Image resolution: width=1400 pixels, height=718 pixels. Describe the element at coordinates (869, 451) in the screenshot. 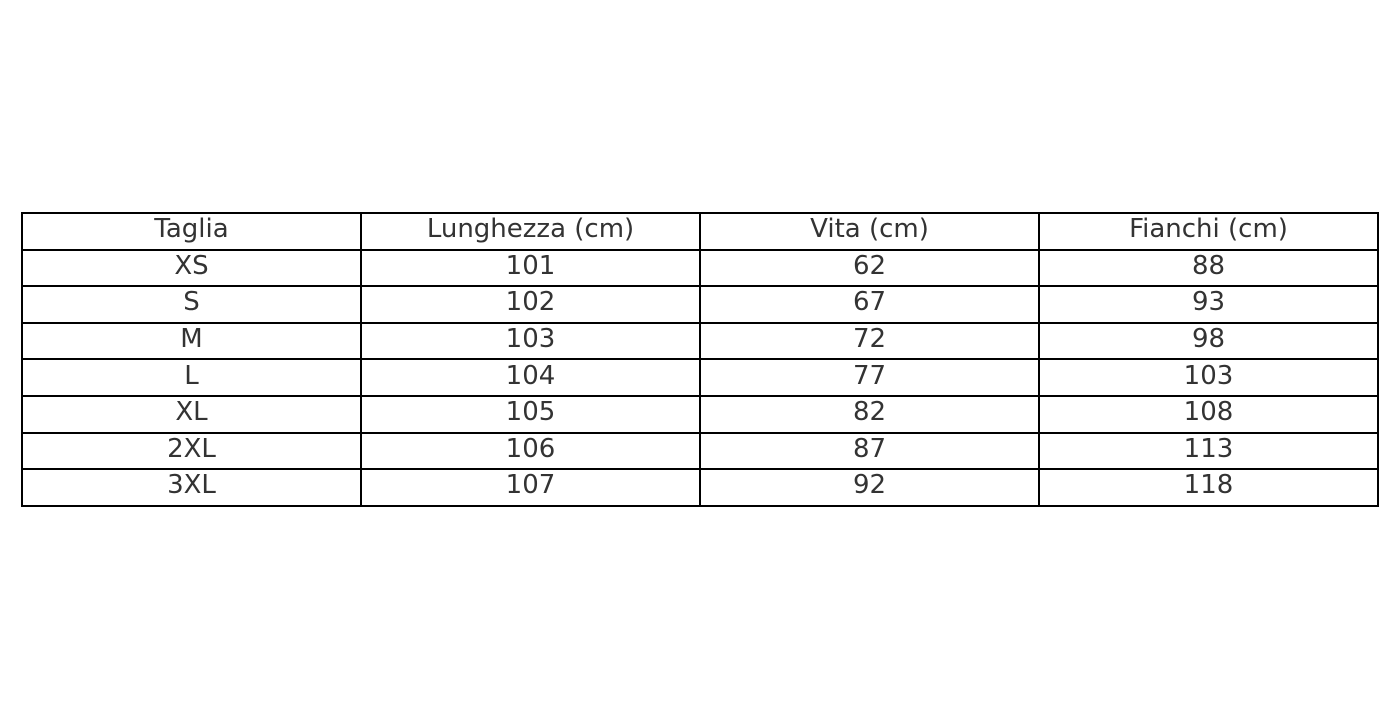

I see `table-cell: 87` at that location.